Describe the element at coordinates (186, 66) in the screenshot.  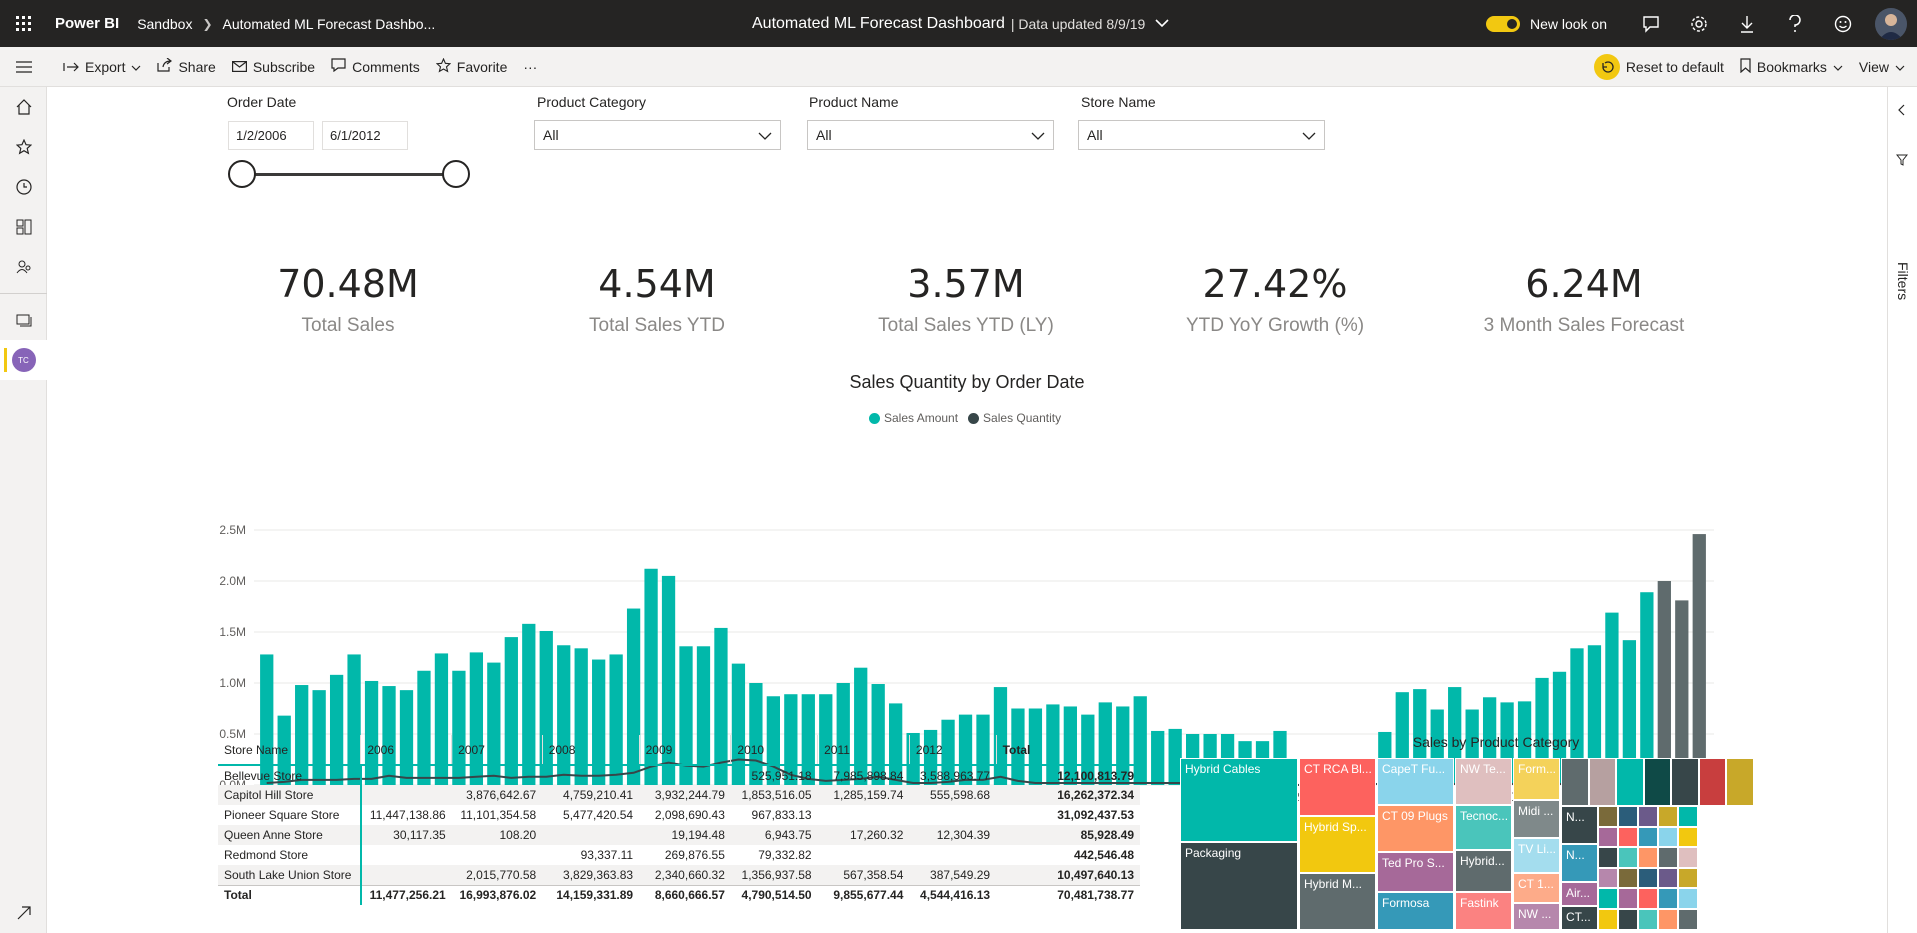
I see `share-button: Share` at that location.